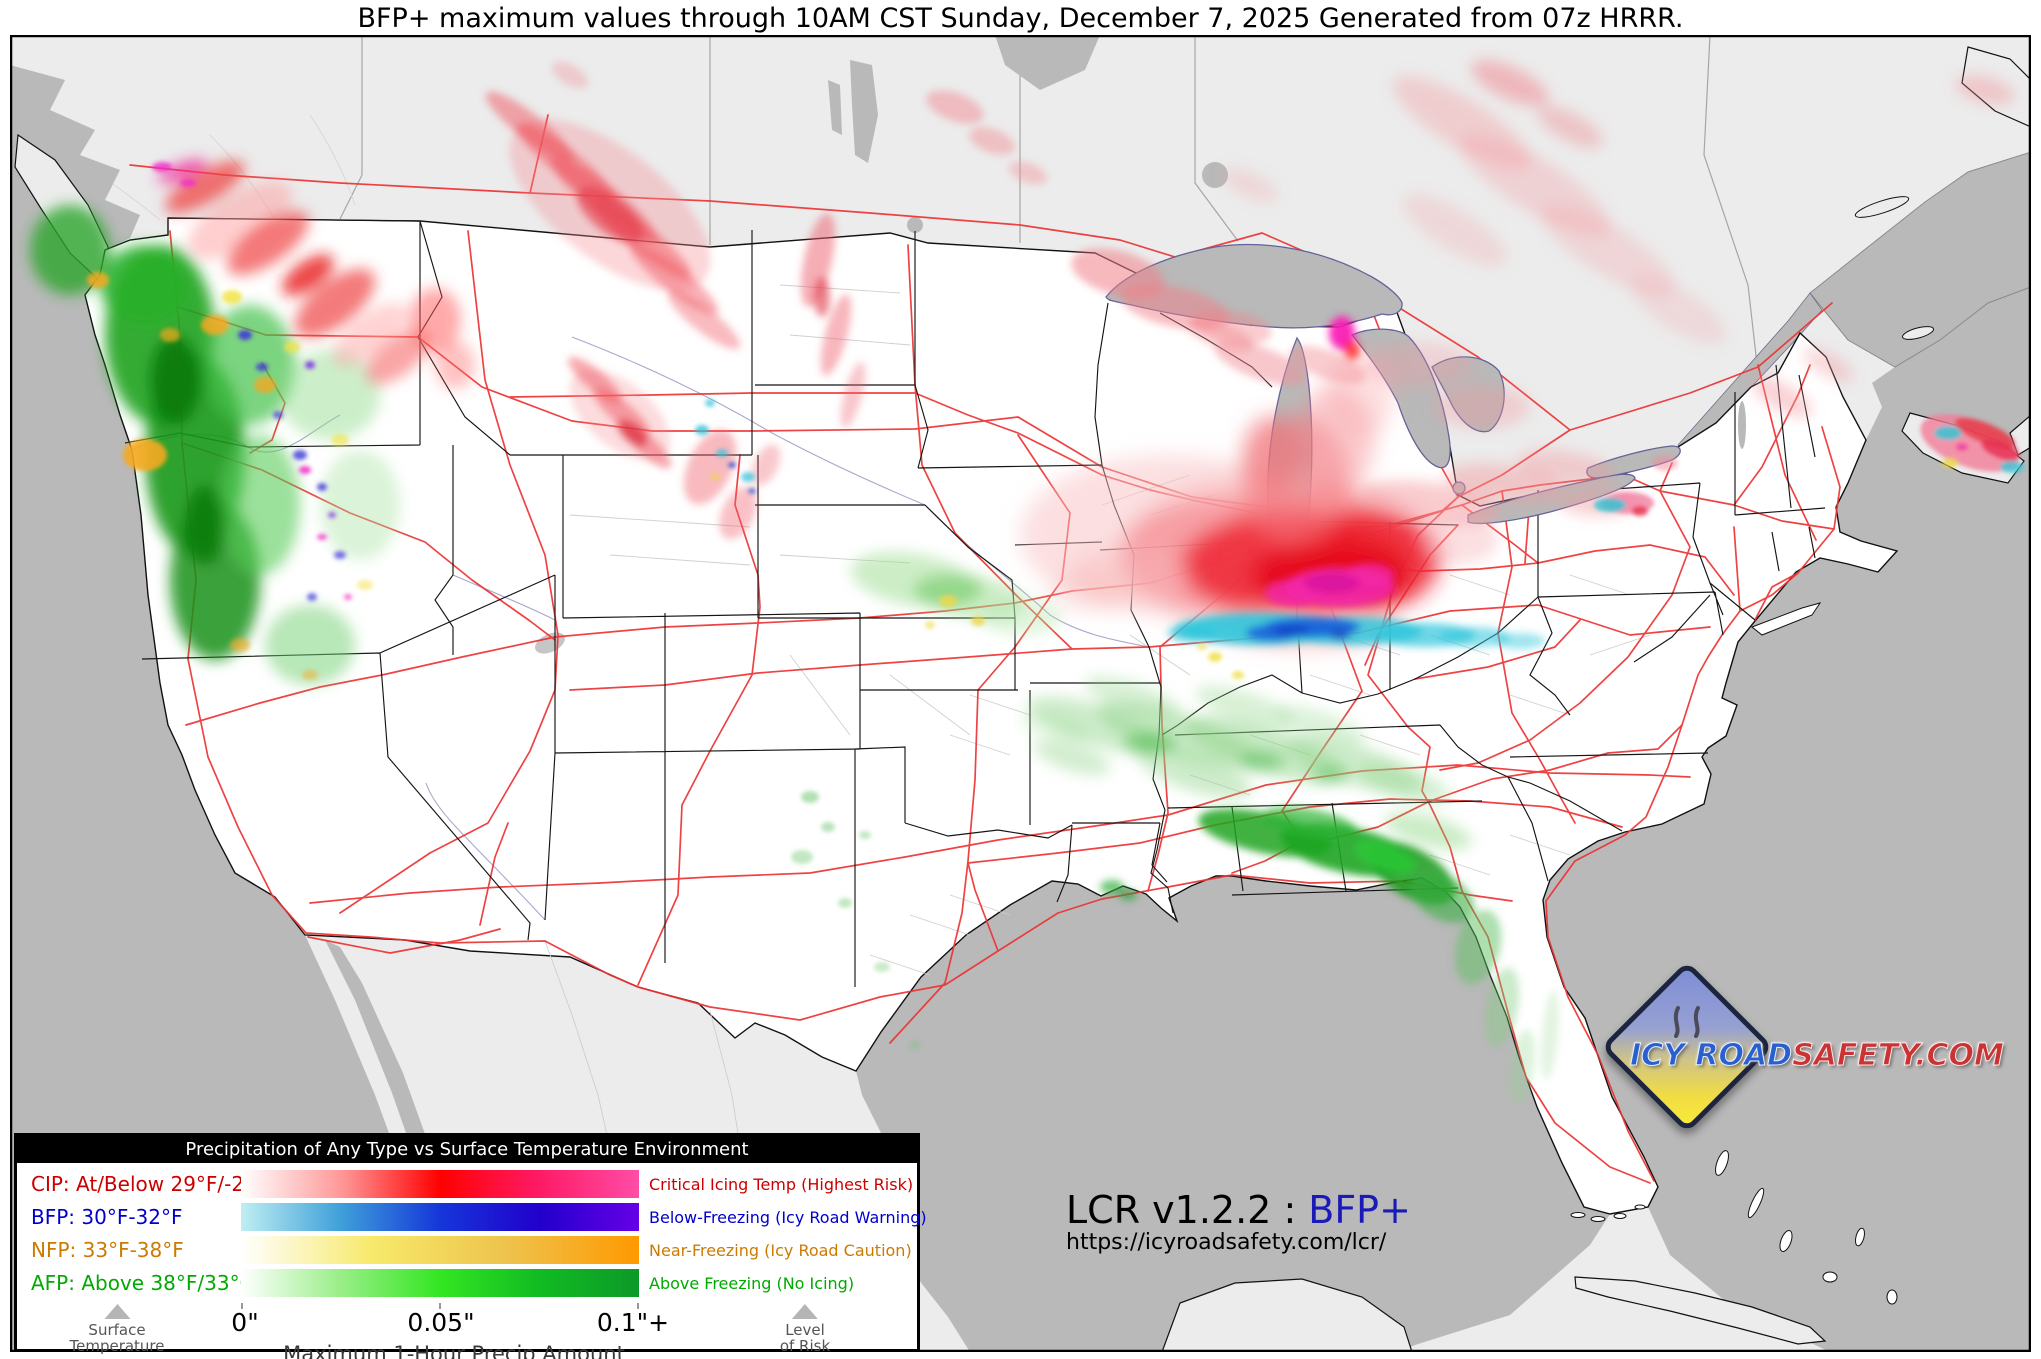  What do you see at coordinates (1233, 1114) in the screenshot?
I see `gulf-of-mexico` at bounding box center [1233, 1114].